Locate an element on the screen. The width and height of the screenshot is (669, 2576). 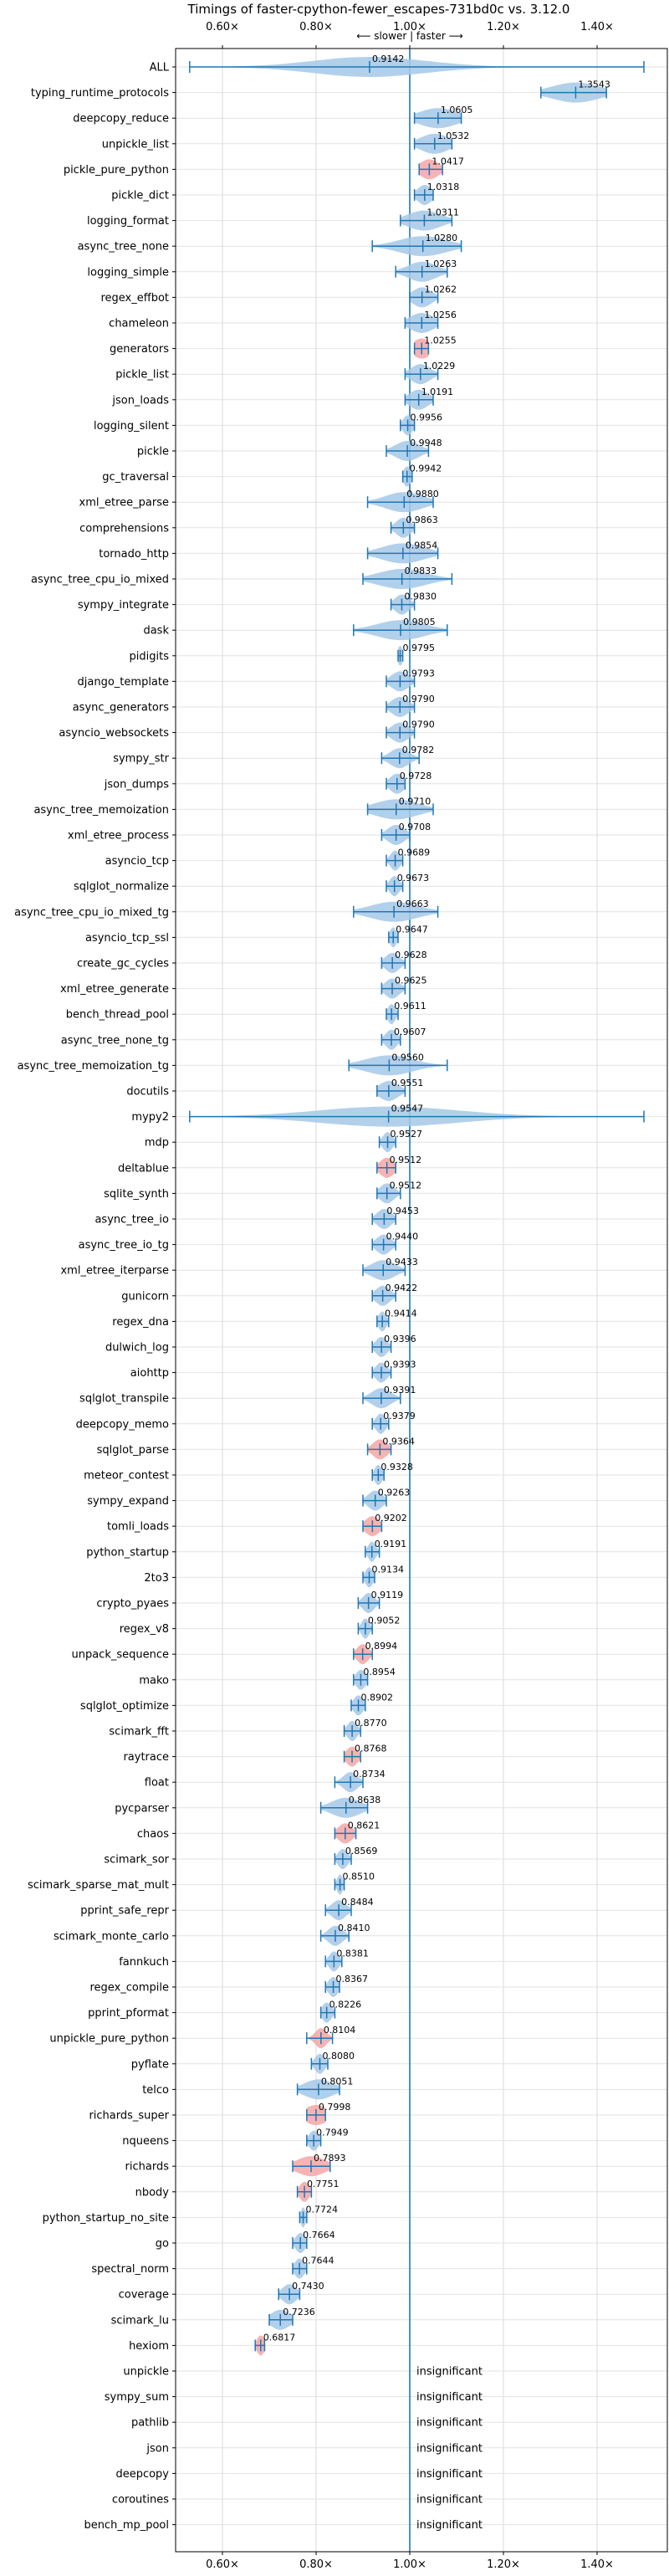
value-label: 0.9689 is located at coordinates (414, 853).